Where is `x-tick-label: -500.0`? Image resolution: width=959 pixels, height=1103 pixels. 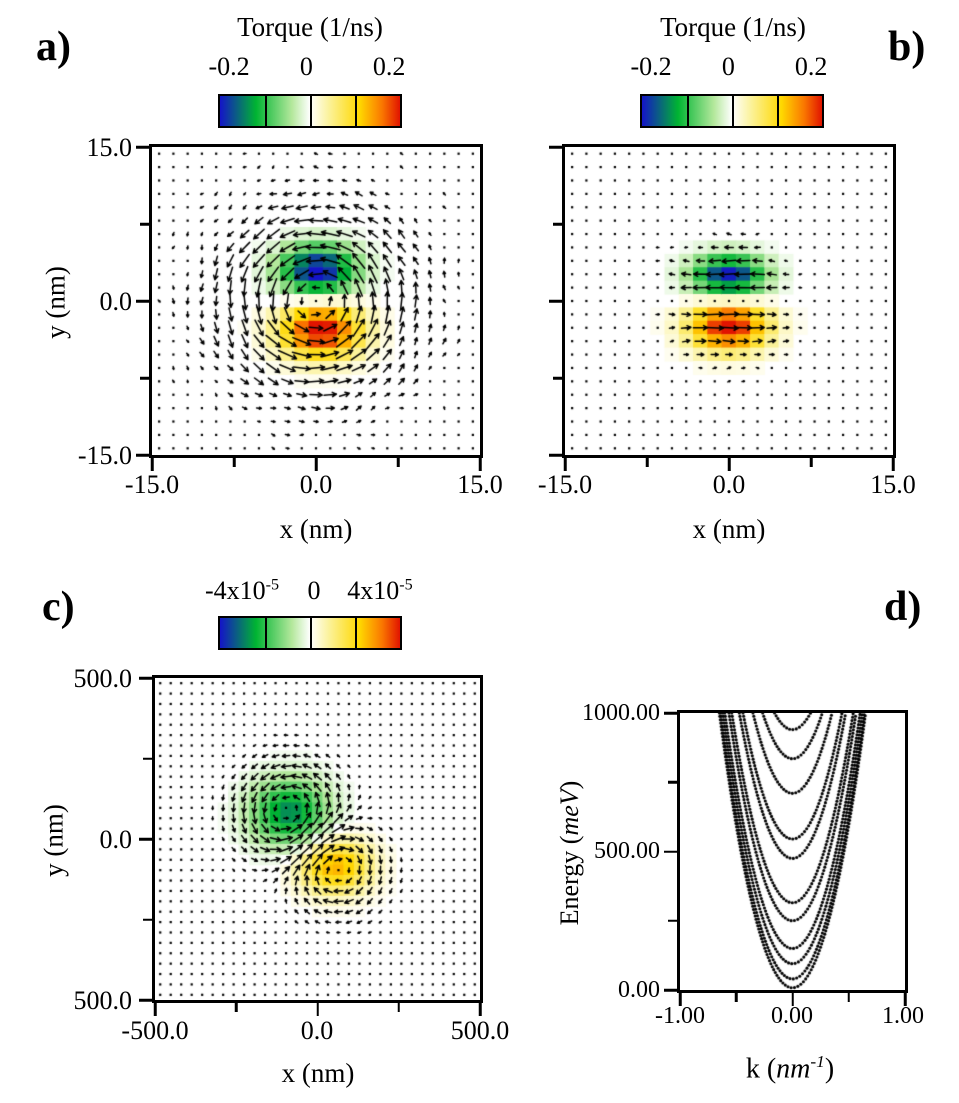 x-tick-label: -500.0 is located at coordinates (155, 1030).